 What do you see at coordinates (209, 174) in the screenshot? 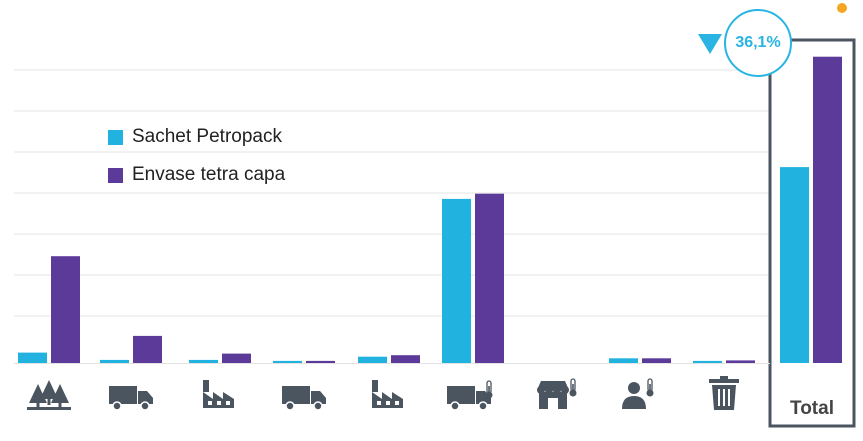
I see `legend-label-tetra: Envase tetra capa` at bounding box center [209, 174].